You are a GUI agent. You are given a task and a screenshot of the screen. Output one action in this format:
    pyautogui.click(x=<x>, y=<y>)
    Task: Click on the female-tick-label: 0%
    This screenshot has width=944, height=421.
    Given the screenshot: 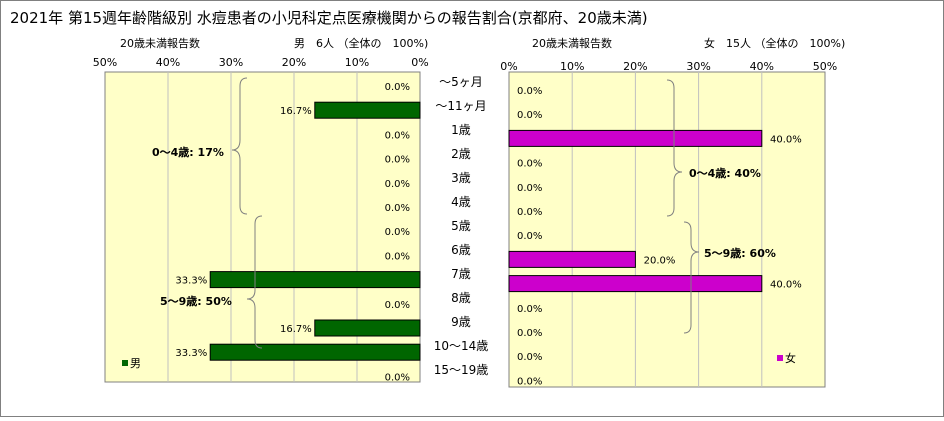 What is the action you would take?
    pyautogui.click(x=508, y=66)
    